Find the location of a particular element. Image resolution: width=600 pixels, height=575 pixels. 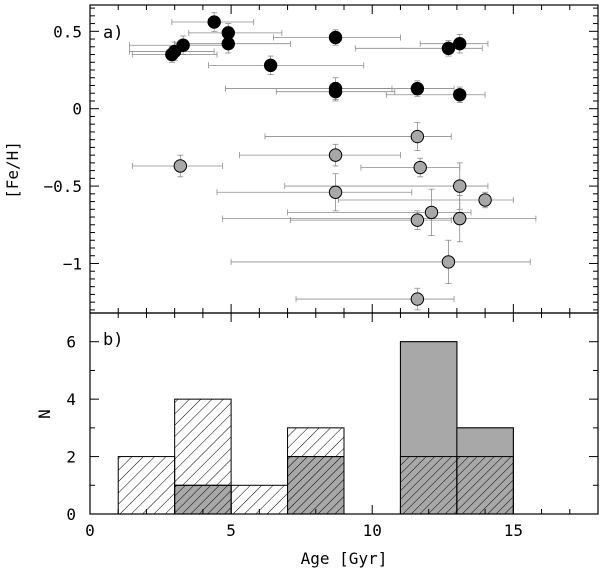

panel-a-ylabel: [Fe/H] is located at coordinates (12, 170).